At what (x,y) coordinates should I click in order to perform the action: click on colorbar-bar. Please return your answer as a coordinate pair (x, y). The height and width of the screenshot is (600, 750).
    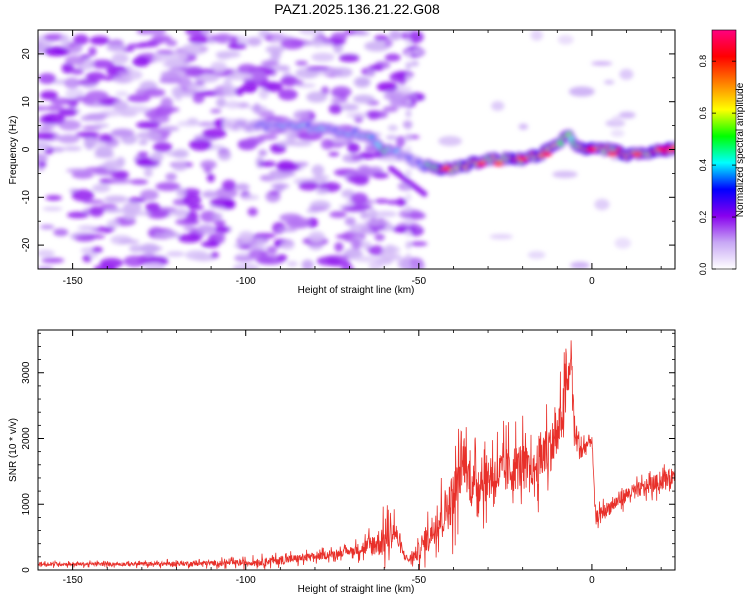
    Looking at the image, I should click on (724, 149).